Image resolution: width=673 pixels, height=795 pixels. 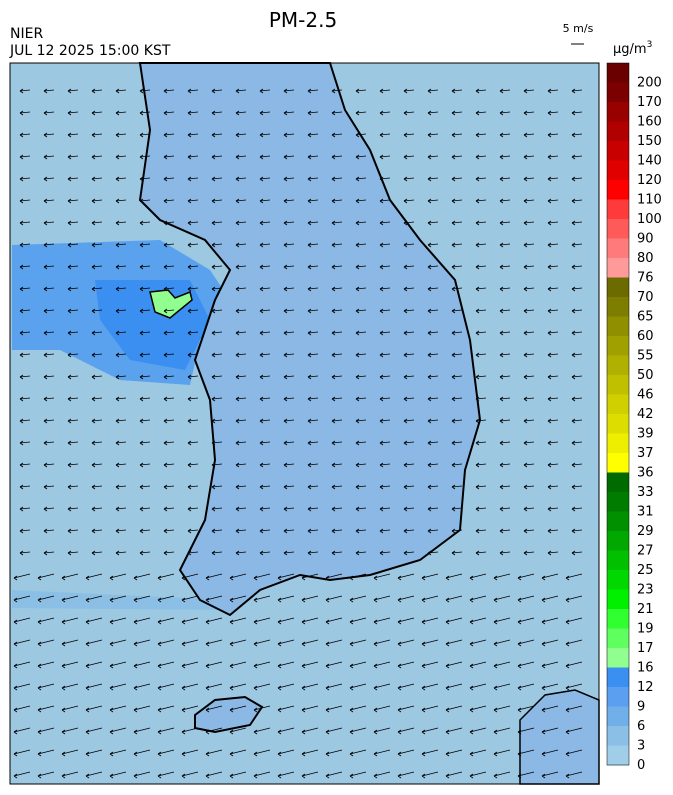 I want to click on colorbar-label: 80, so click(x=645, y=258).